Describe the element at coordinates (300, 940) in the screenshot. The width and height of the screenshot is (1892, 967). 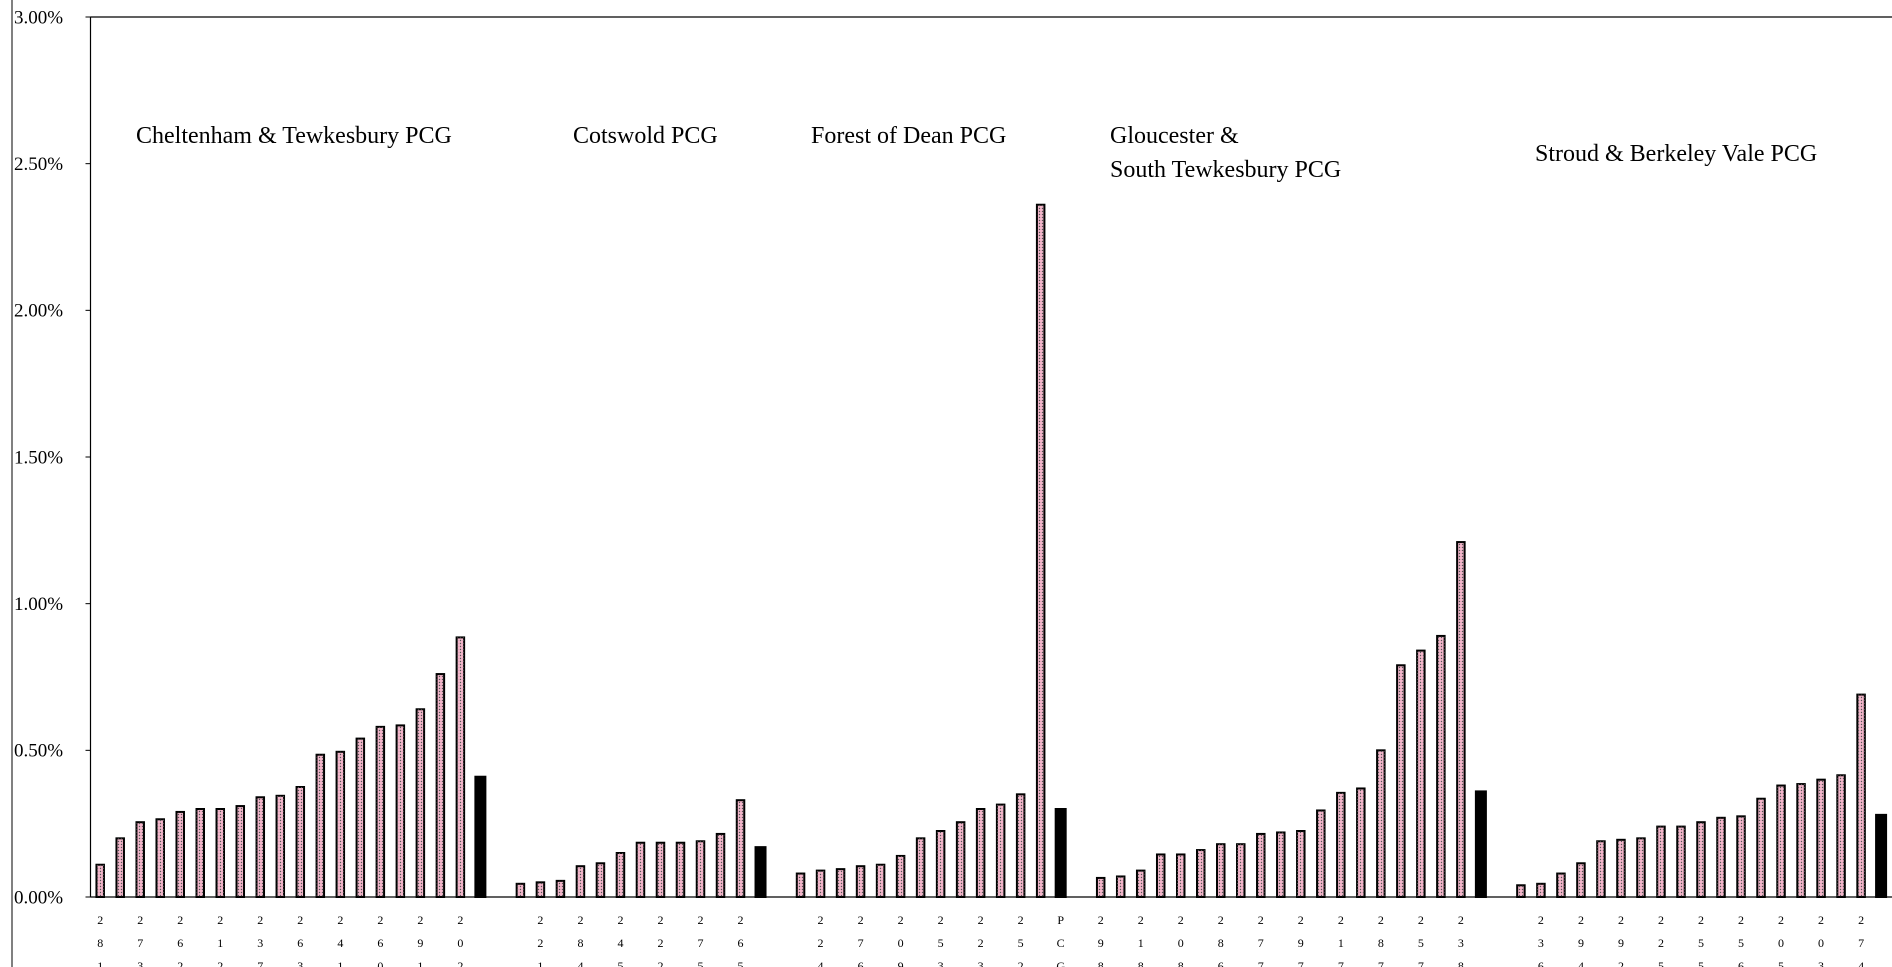
I see `x-tick-label: 263` at that location.